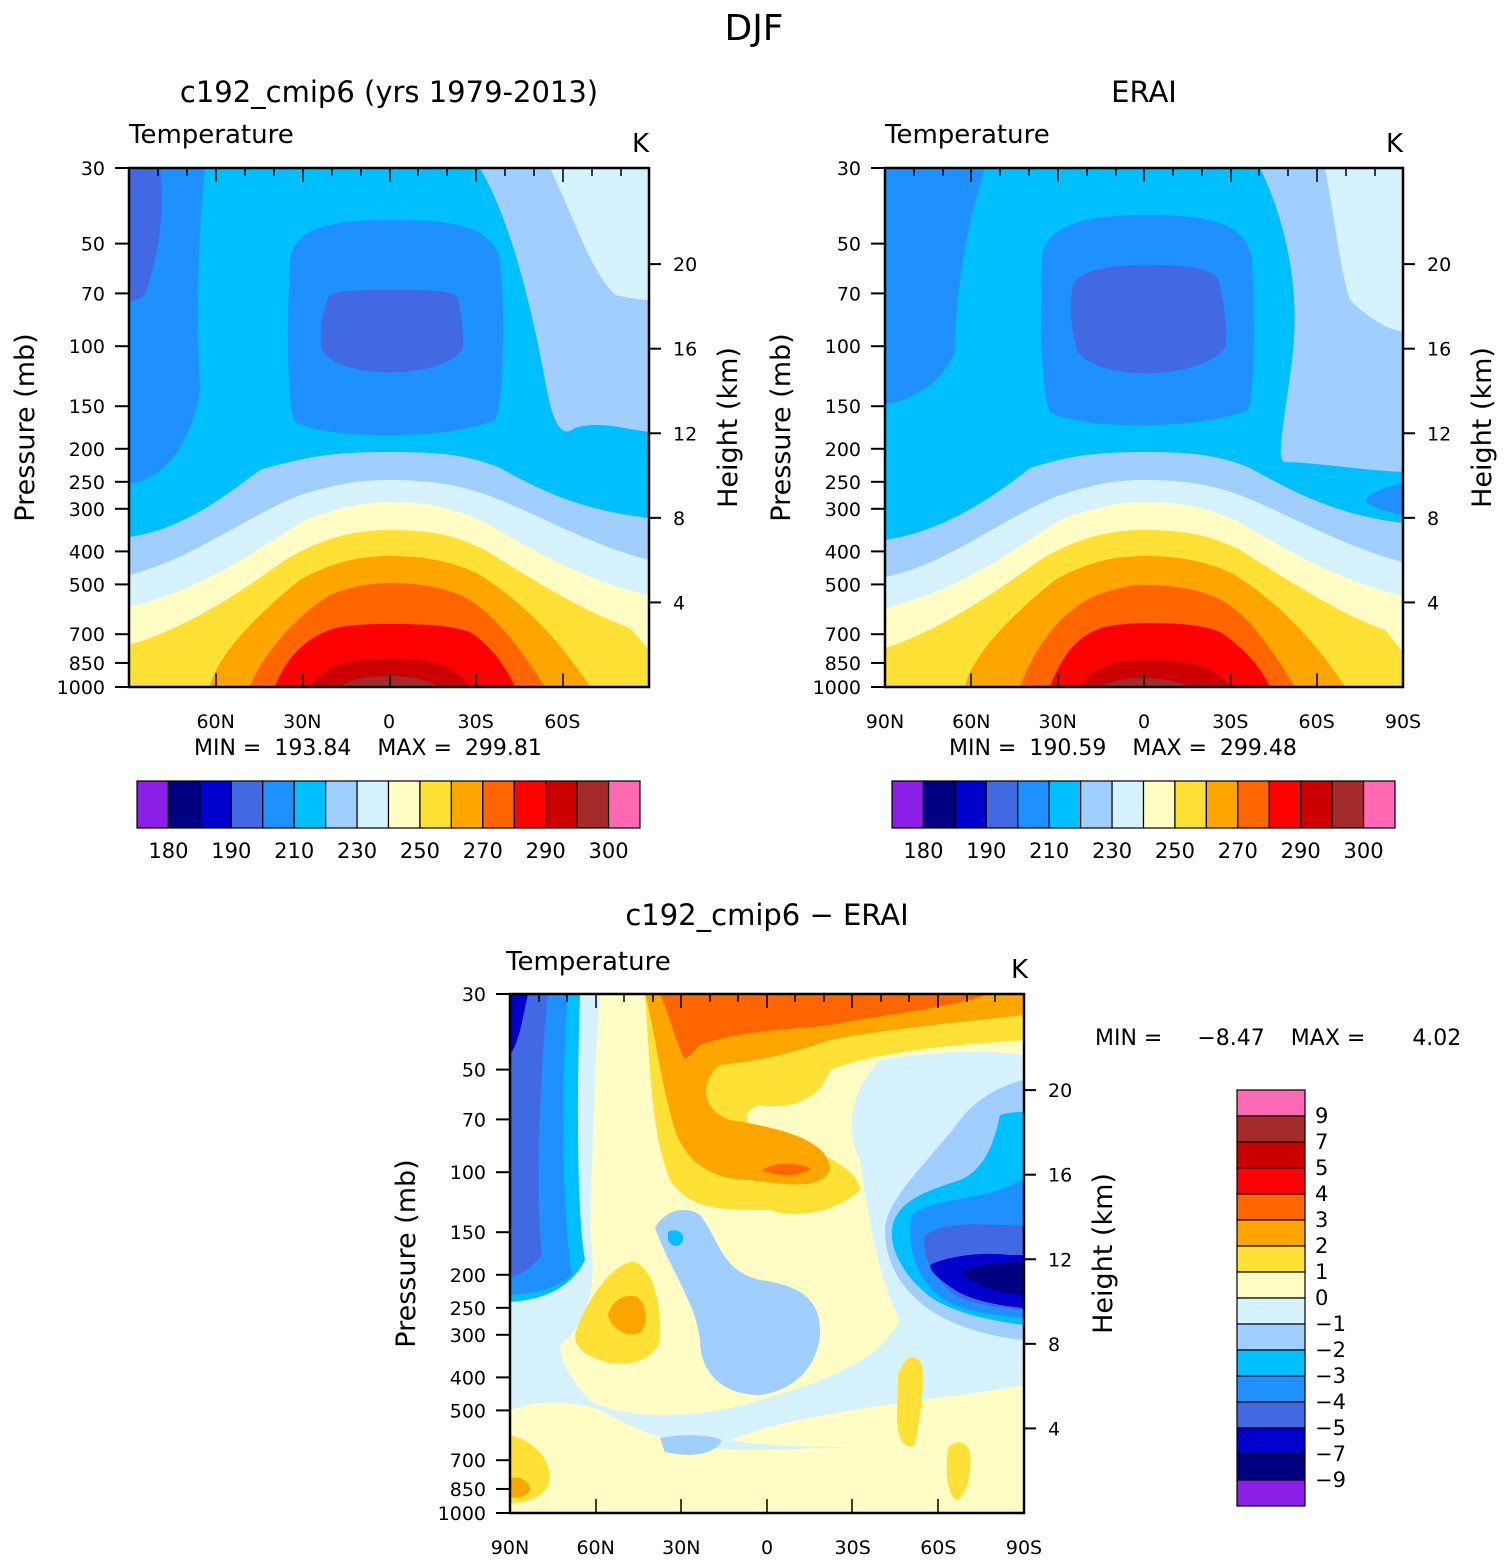 This screenshot has width=1508, height=1560. I want to click on colorbar-tick-label: 3, so click(1321, 1220).